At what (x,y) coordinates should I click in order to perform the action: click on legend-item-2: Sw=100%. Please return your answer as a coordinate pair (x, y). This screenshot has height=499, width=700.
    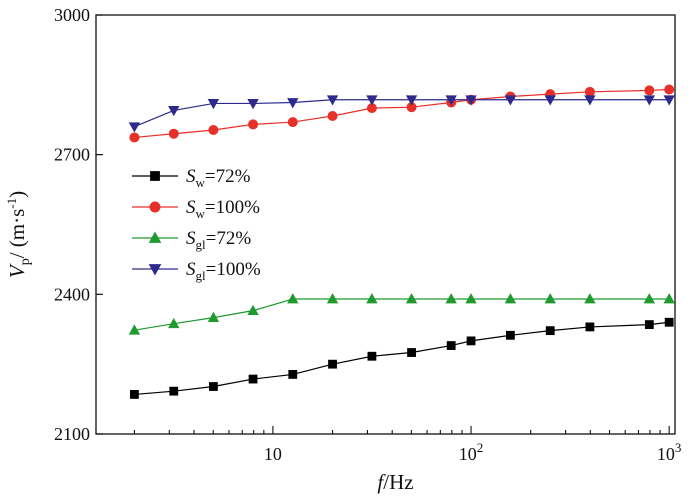
    Looking at the image, I should click on (196, 209).